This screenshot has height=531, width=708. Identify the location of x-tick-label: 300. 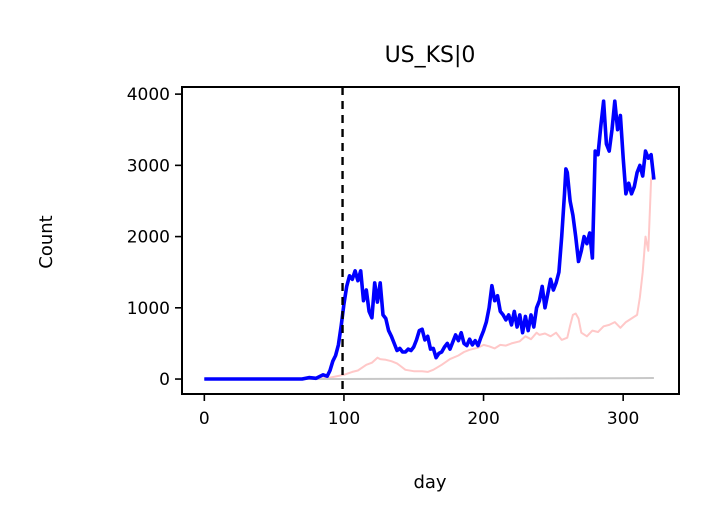
(623, 419).